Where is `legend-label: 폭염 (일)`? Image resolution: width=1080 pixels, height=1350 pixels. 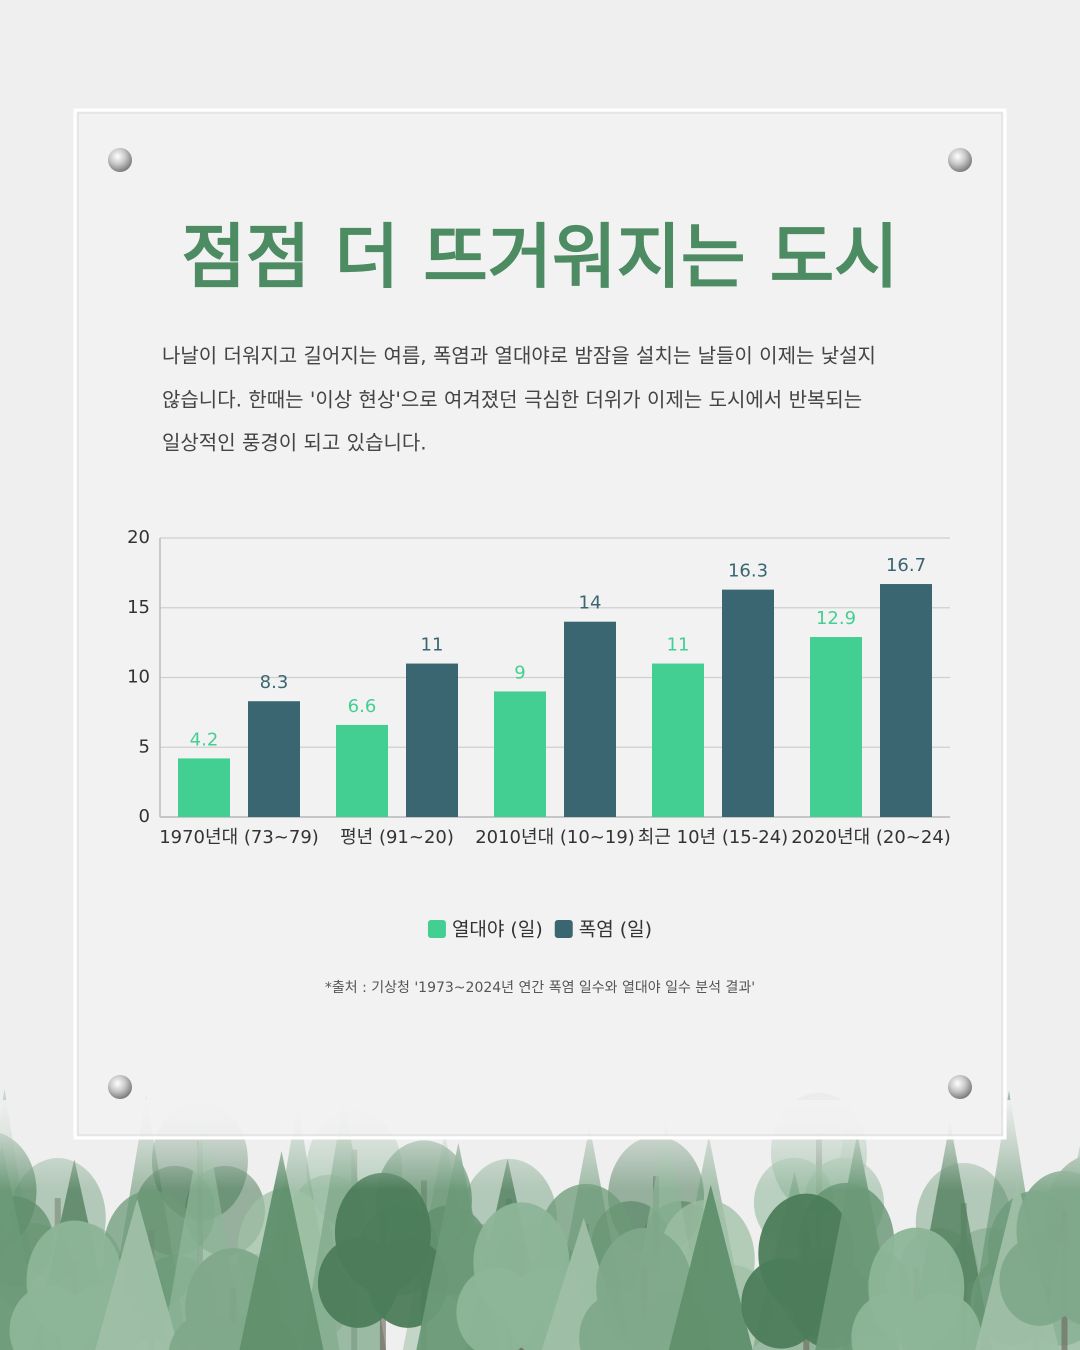
legend-label: 폭염 (일) is located at coordinates (615, 930).